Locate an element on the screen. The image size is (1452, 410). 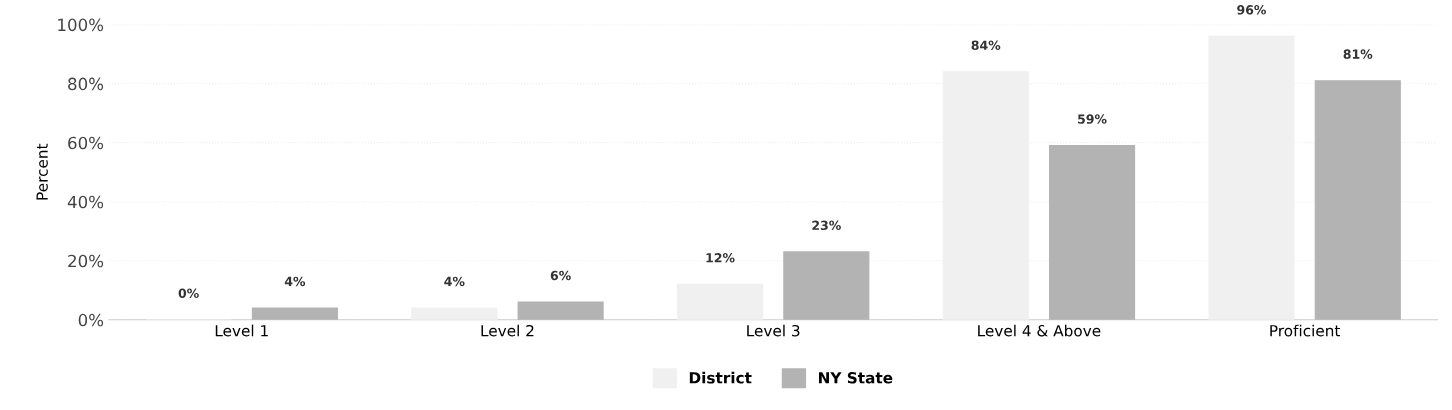
data-label: 6% is located at coordinates (560, 275).